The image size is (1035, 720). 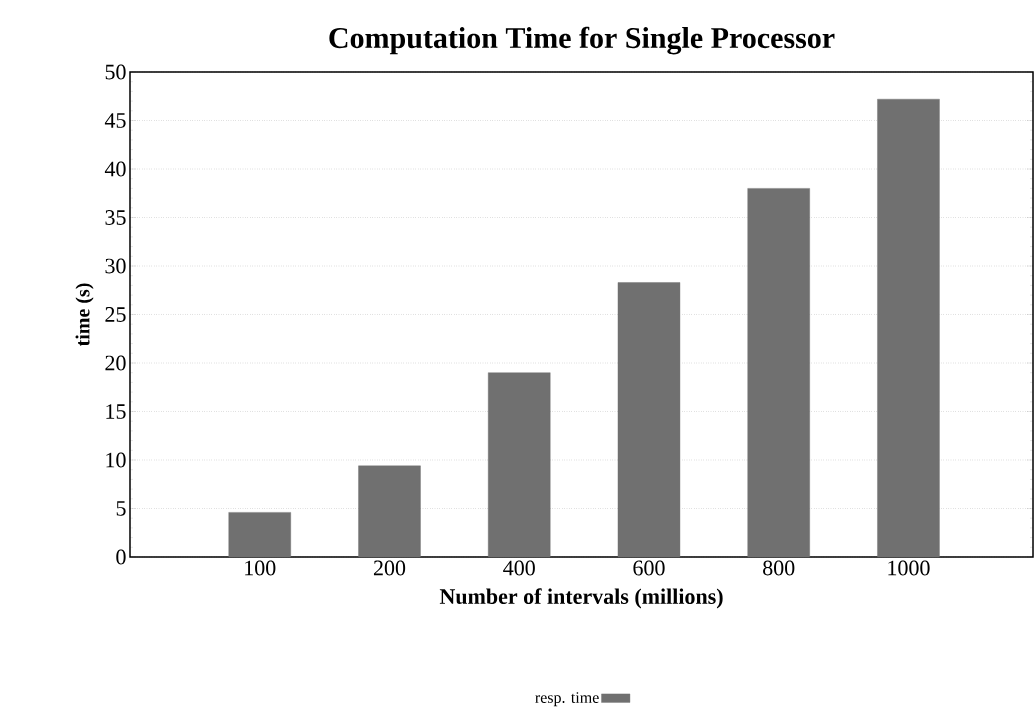 I want to click on y-tick-label: 25, so click(x=115, y=314).